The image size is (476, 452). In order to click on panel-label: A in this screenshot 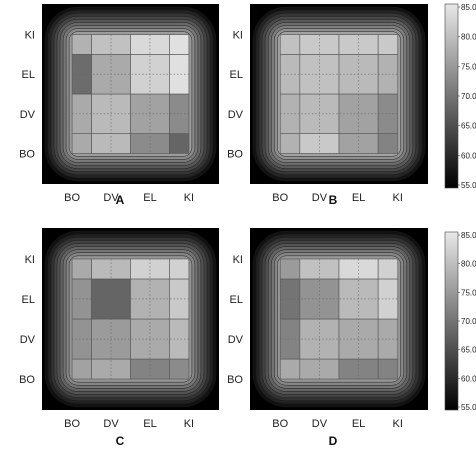, I will do `click(120, 200)`.